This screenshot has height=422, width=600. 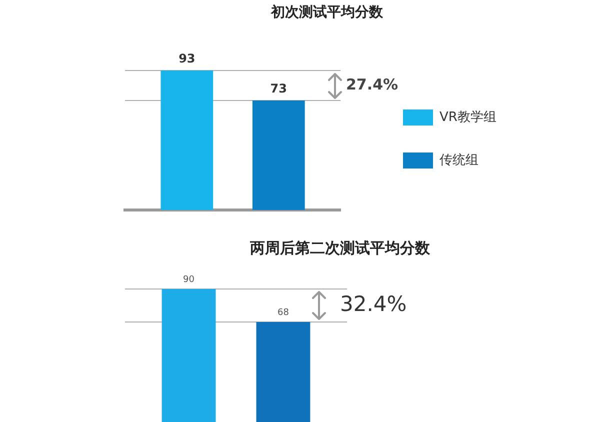 What do you see at coordinates (459, 160) in the screenshot?
I see `legend-label: 传统组` at bounding box center [459, 160].